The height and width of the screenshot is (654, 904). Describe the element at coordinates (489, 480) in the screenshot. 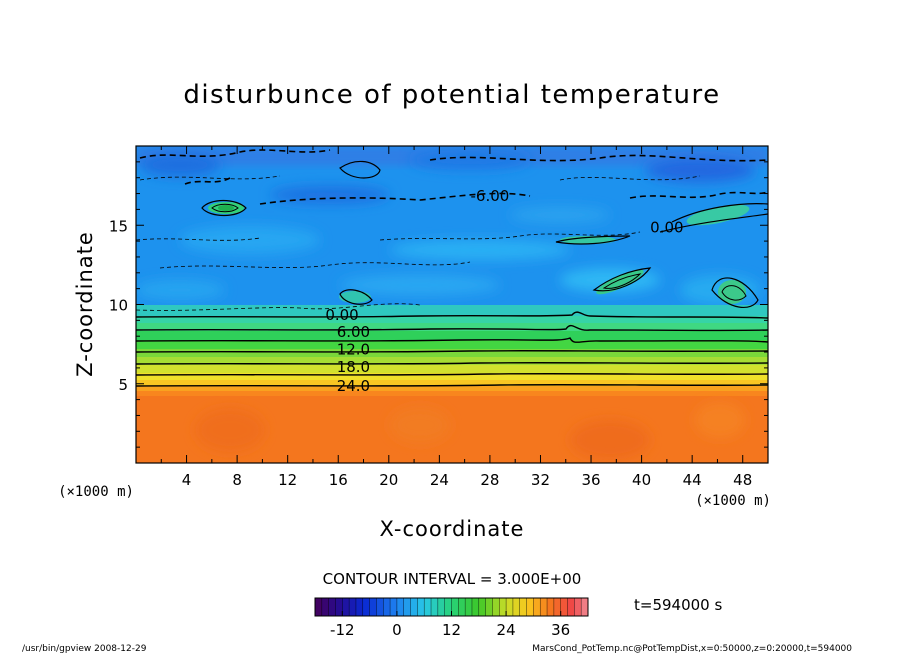

I see `x-tick-label: 28` at that location.